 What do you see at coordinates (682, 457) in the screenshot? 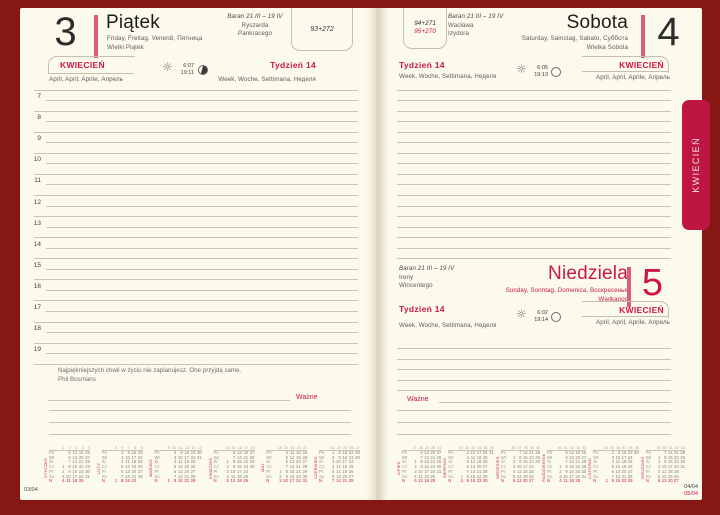
I see `mini-cal-day: 29` at bounding box center [682, 457].